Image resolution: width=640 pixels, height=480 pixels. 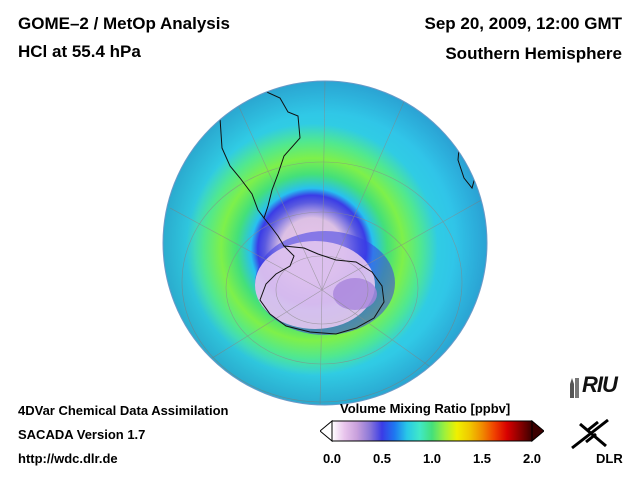 I want to click on footer-version: SACADA Version 1.7, so click(x=82, y=434).